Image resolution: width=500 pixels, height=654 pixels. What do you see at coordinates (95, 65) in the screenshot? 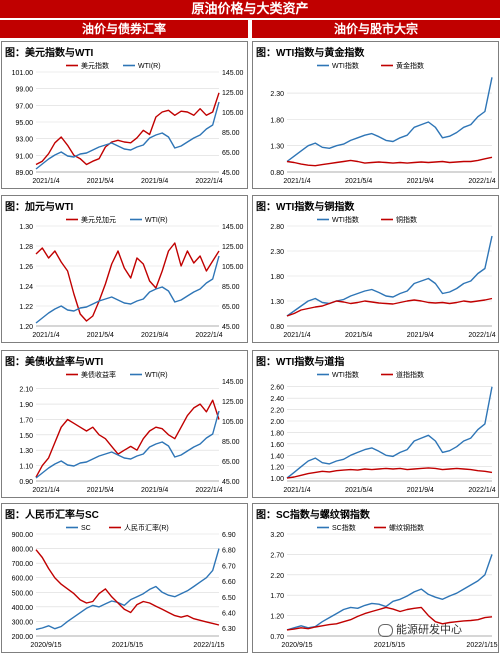
I see `legend-label: 美元指数` at bounding box center [95, 65].